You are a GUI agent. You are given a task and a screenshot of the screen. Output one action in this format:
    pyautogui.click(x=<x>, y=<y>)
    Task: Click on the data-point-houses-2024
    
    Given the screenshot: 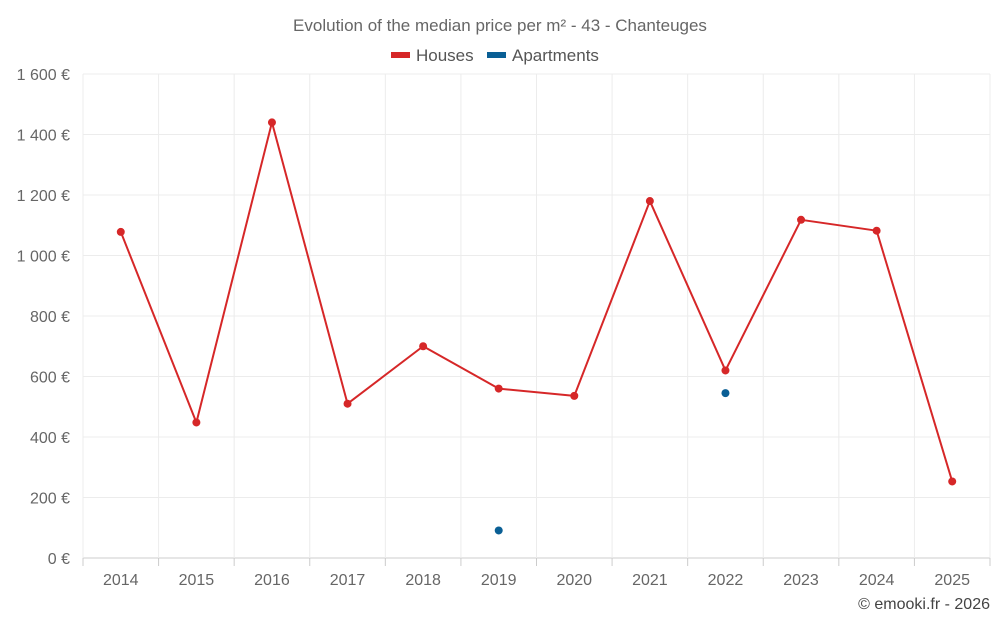 What is the action you would take?
    pyautogui.click(x=876, y=230)
    